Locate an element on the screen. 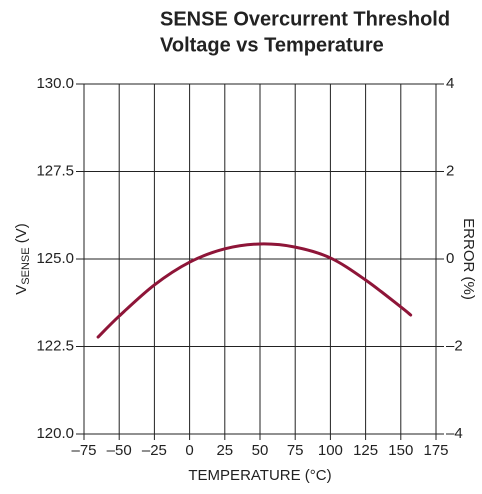 The width and height of the screenshot is (482, 494). y-axis-label: VSENSE (V) is located at coordinates (22, 258).